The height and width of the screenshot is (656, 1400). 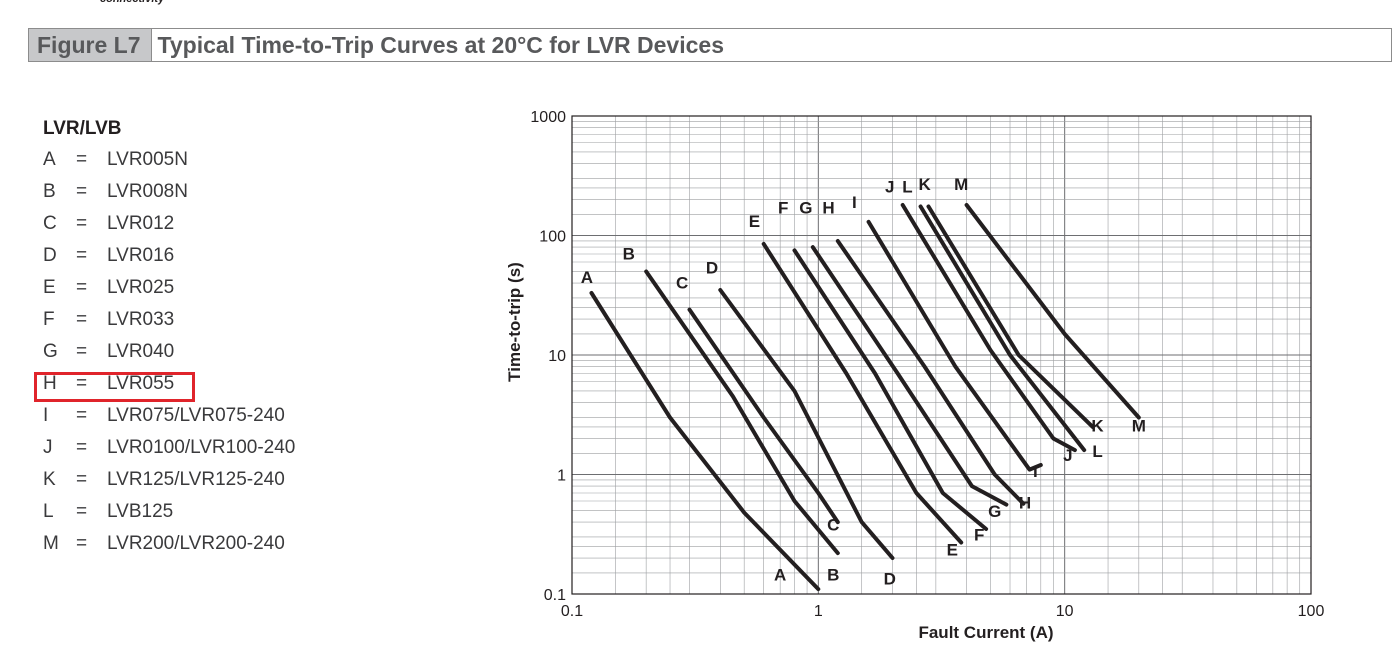 I want to click on legend-heading: LVR/LVB, so click(x=82, y=128).